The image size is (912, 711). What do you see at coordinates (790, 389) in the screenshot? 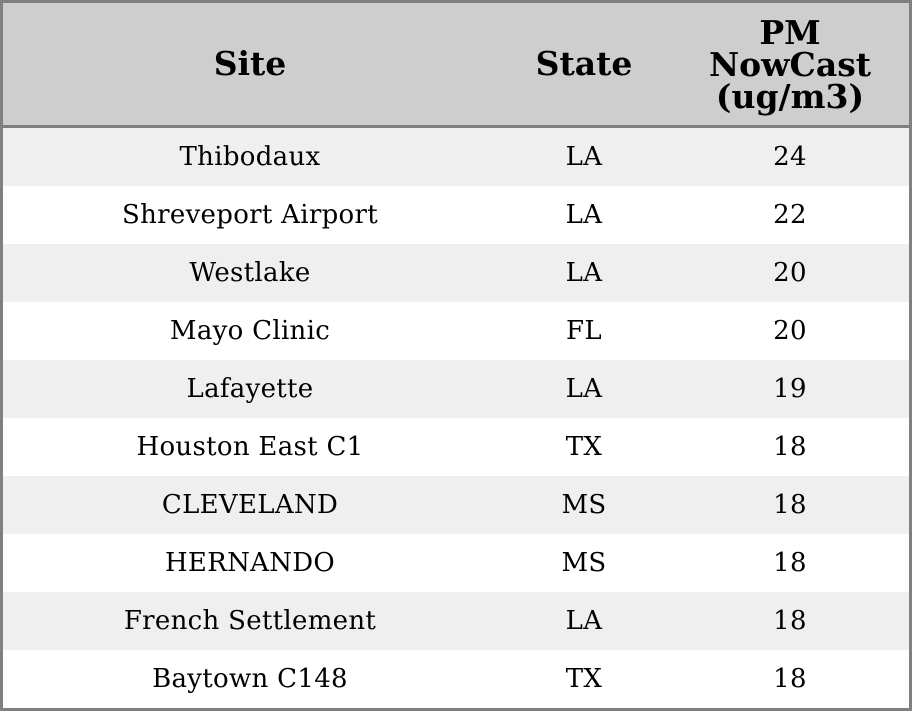
I see `pm-value-cell: 19` at bounding box center [790, 389].